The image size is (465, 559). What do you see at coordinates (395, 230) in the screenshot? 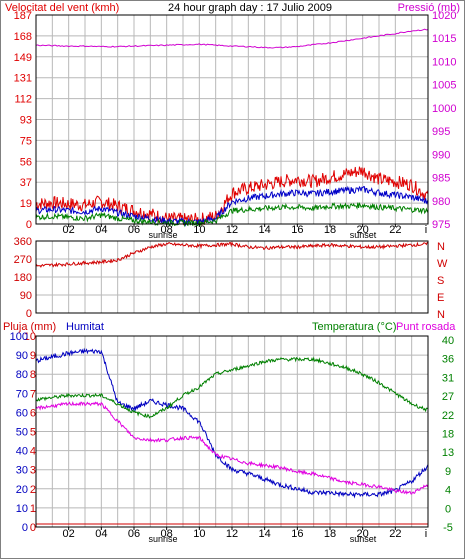
I see `wind-x-tick-label: 22` at bounding box center [395, 230].